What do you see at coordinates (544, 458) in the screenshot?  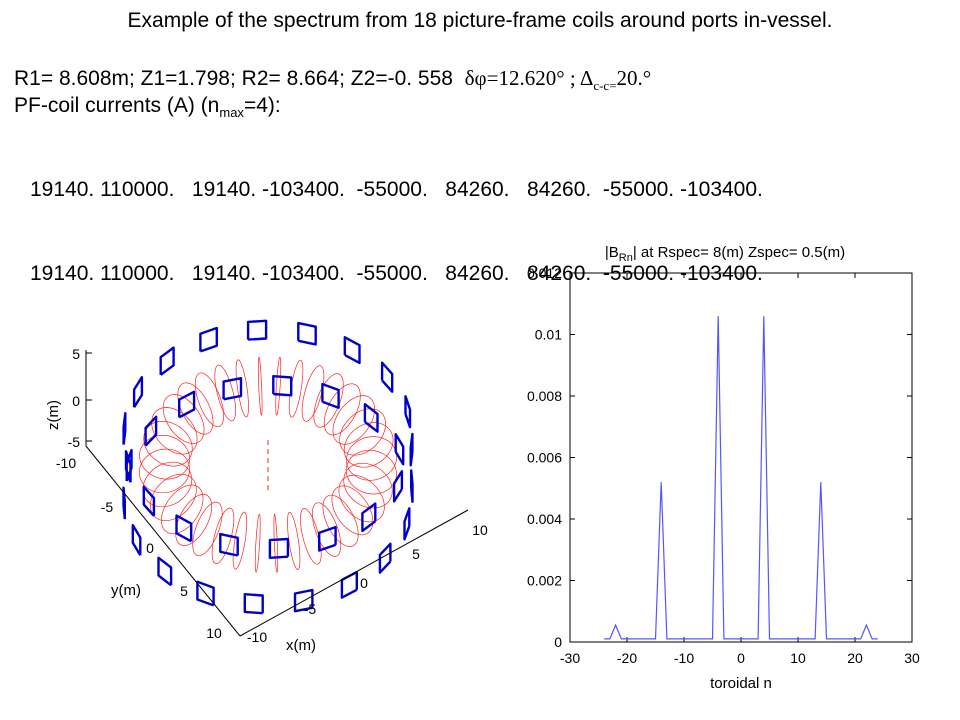 I see `y-tick-label: 0.006` at bounding box center [544, 458].